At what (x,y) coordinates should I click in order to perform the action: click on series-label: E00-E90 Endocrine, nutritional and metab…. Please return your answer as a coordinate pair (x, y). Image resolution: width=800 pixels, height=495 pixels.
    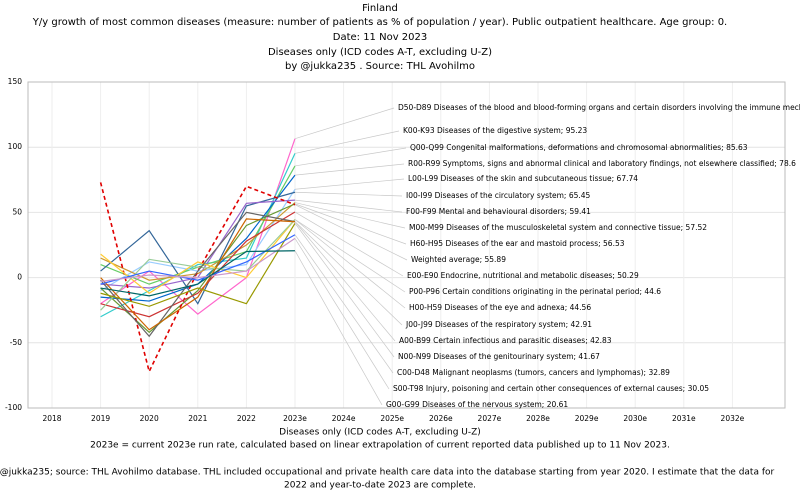
    Looking at the image, I should click on (523, 275).